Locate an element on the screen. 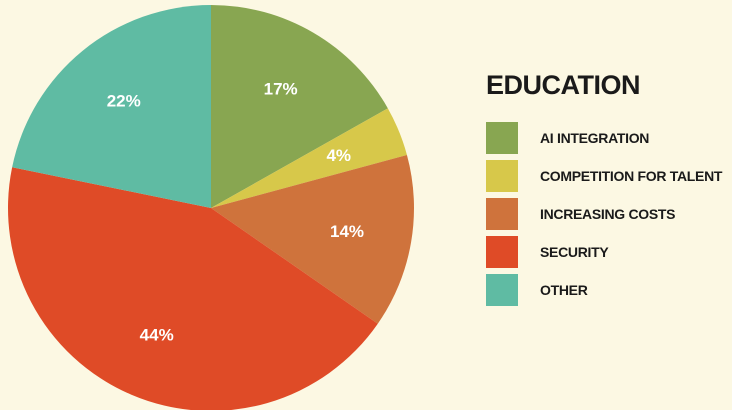 The image size is (732, 410). pie-slice-competition-for-talent is located at coordinates (309, 158).